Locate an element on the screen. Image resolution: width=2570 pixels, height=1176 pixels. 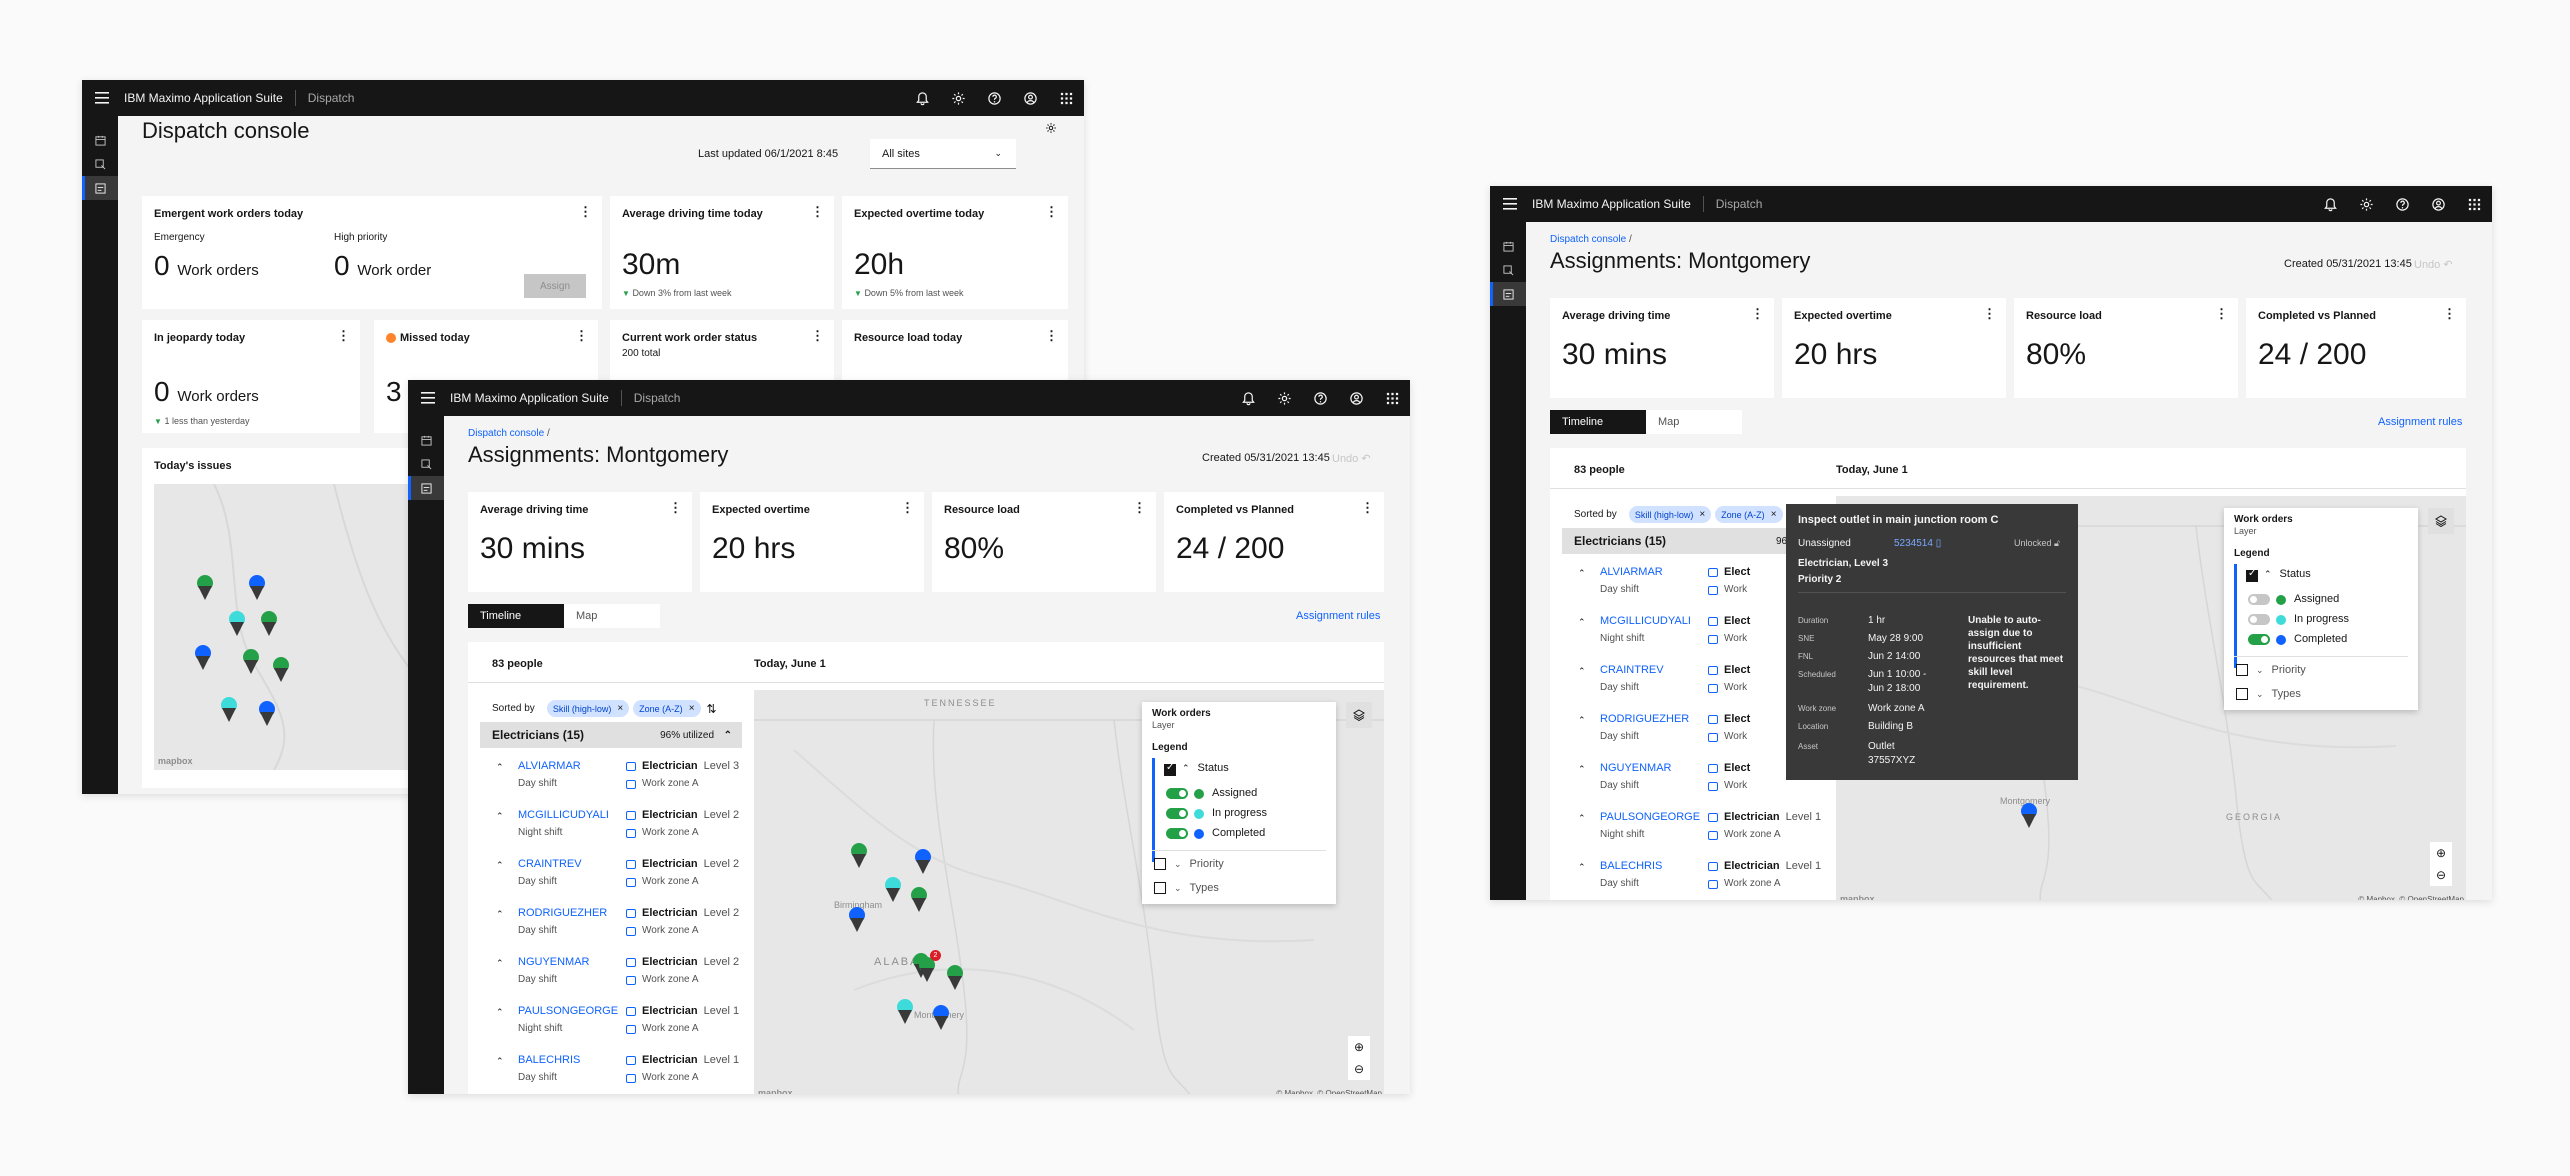
zoom-in-icon: ⊕ is located at coordinates (1359, 1047).